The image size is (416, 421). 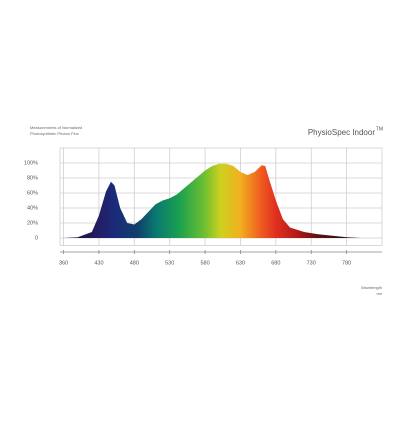 What do you see at coordinates (341, 132) in the screenshot?
I see `chart-title: PhysioSpec Indoor` at bounding box center [341, 132].